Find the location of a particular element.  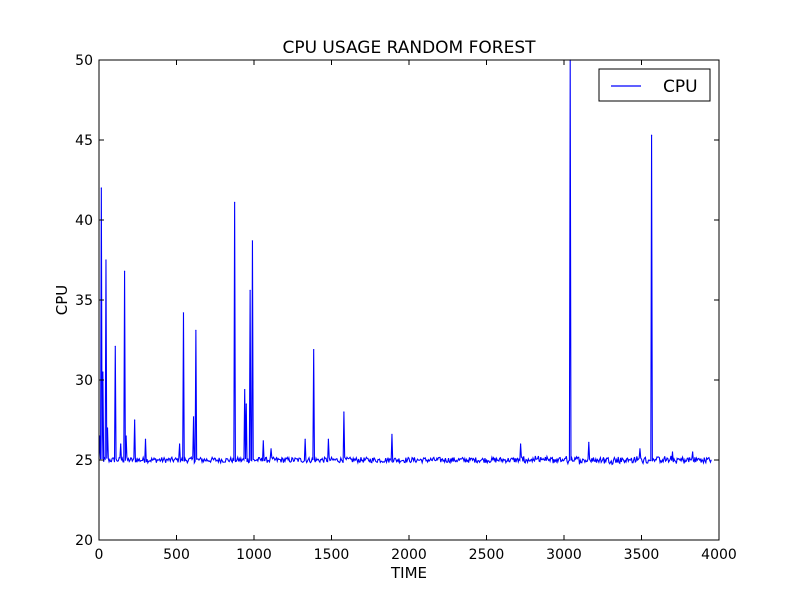

x-tick-label: 1500 is located at coordinates (332, 555).